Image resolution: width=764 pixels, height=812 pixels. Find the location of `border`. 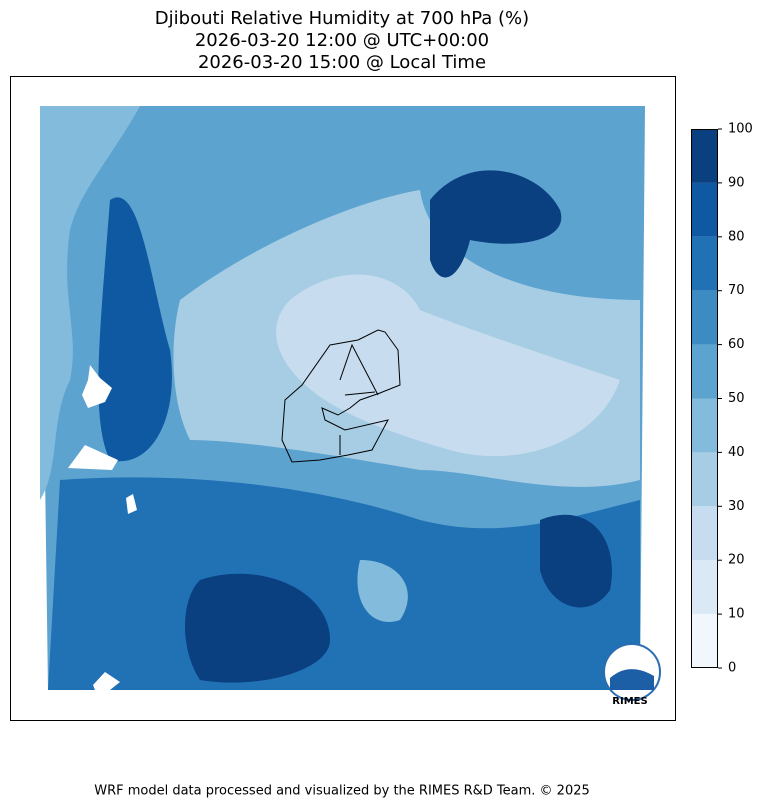

border is located at coordinates (341, 396).